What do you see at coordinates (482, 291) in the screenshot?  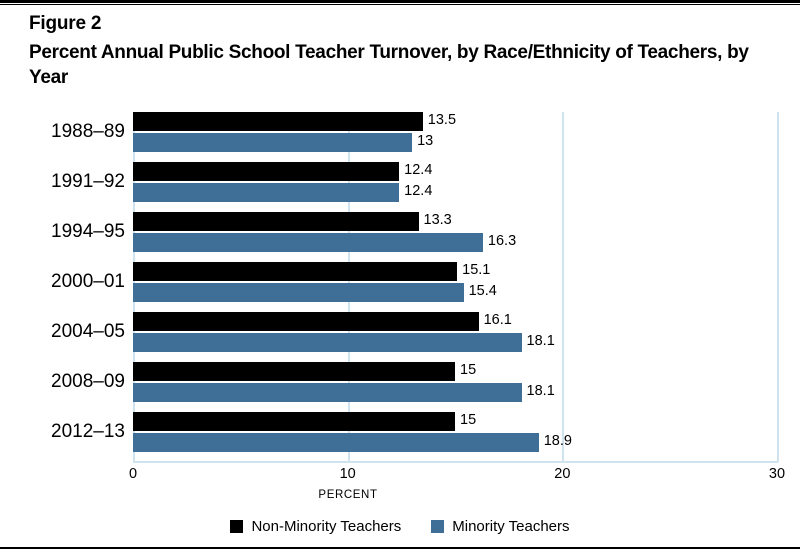 I see `bar-value-label: 15.4` at bounding box center [482, 291].